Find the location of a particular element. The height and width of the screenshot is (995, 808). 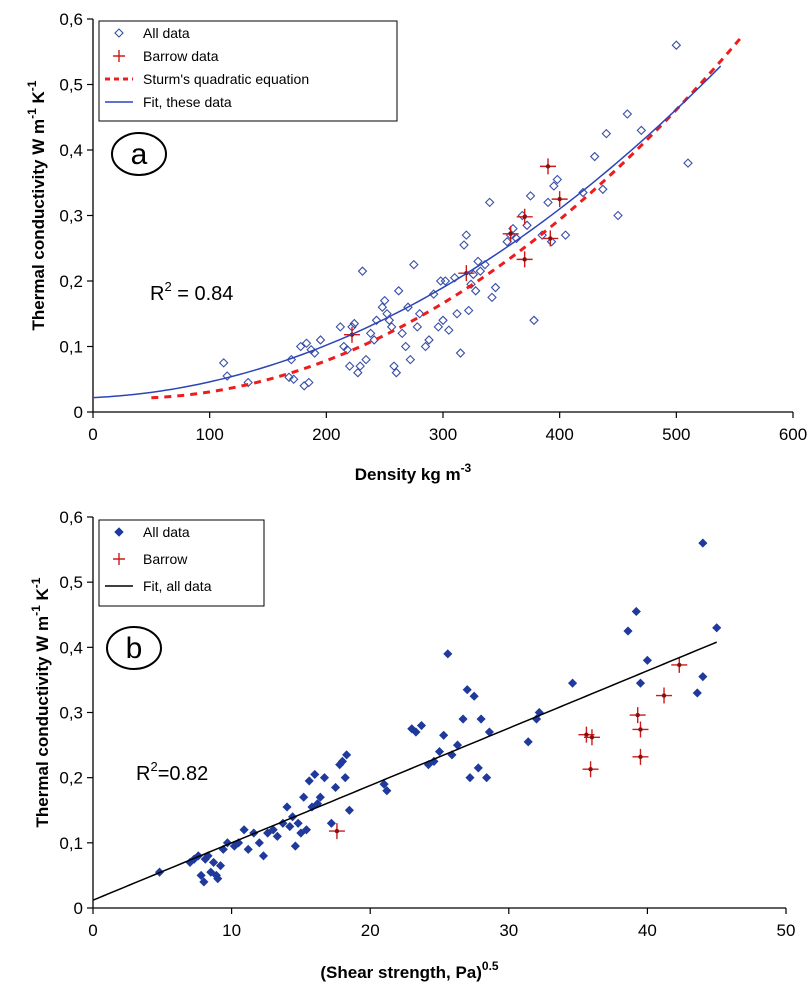

x-axis-label: Density kg m-3 is located at coordinates (413, 472).